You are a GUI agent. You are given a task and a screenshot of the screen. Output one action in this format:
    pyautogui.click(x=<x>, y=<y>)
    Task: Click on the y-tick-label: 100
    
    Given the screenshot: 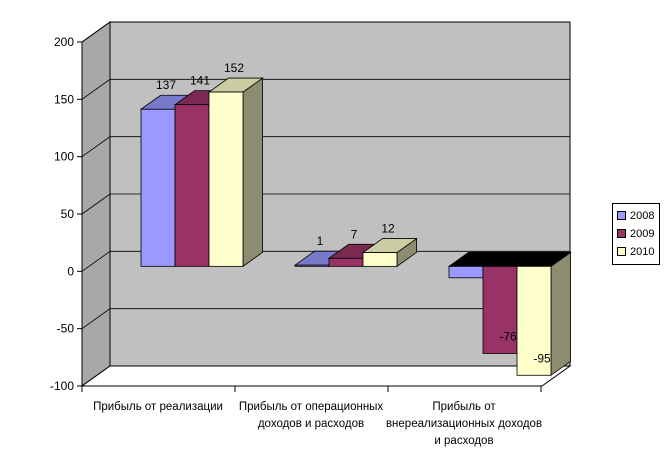 What is the action you would take?
    pyautogui.click(x=64, y=157)
    